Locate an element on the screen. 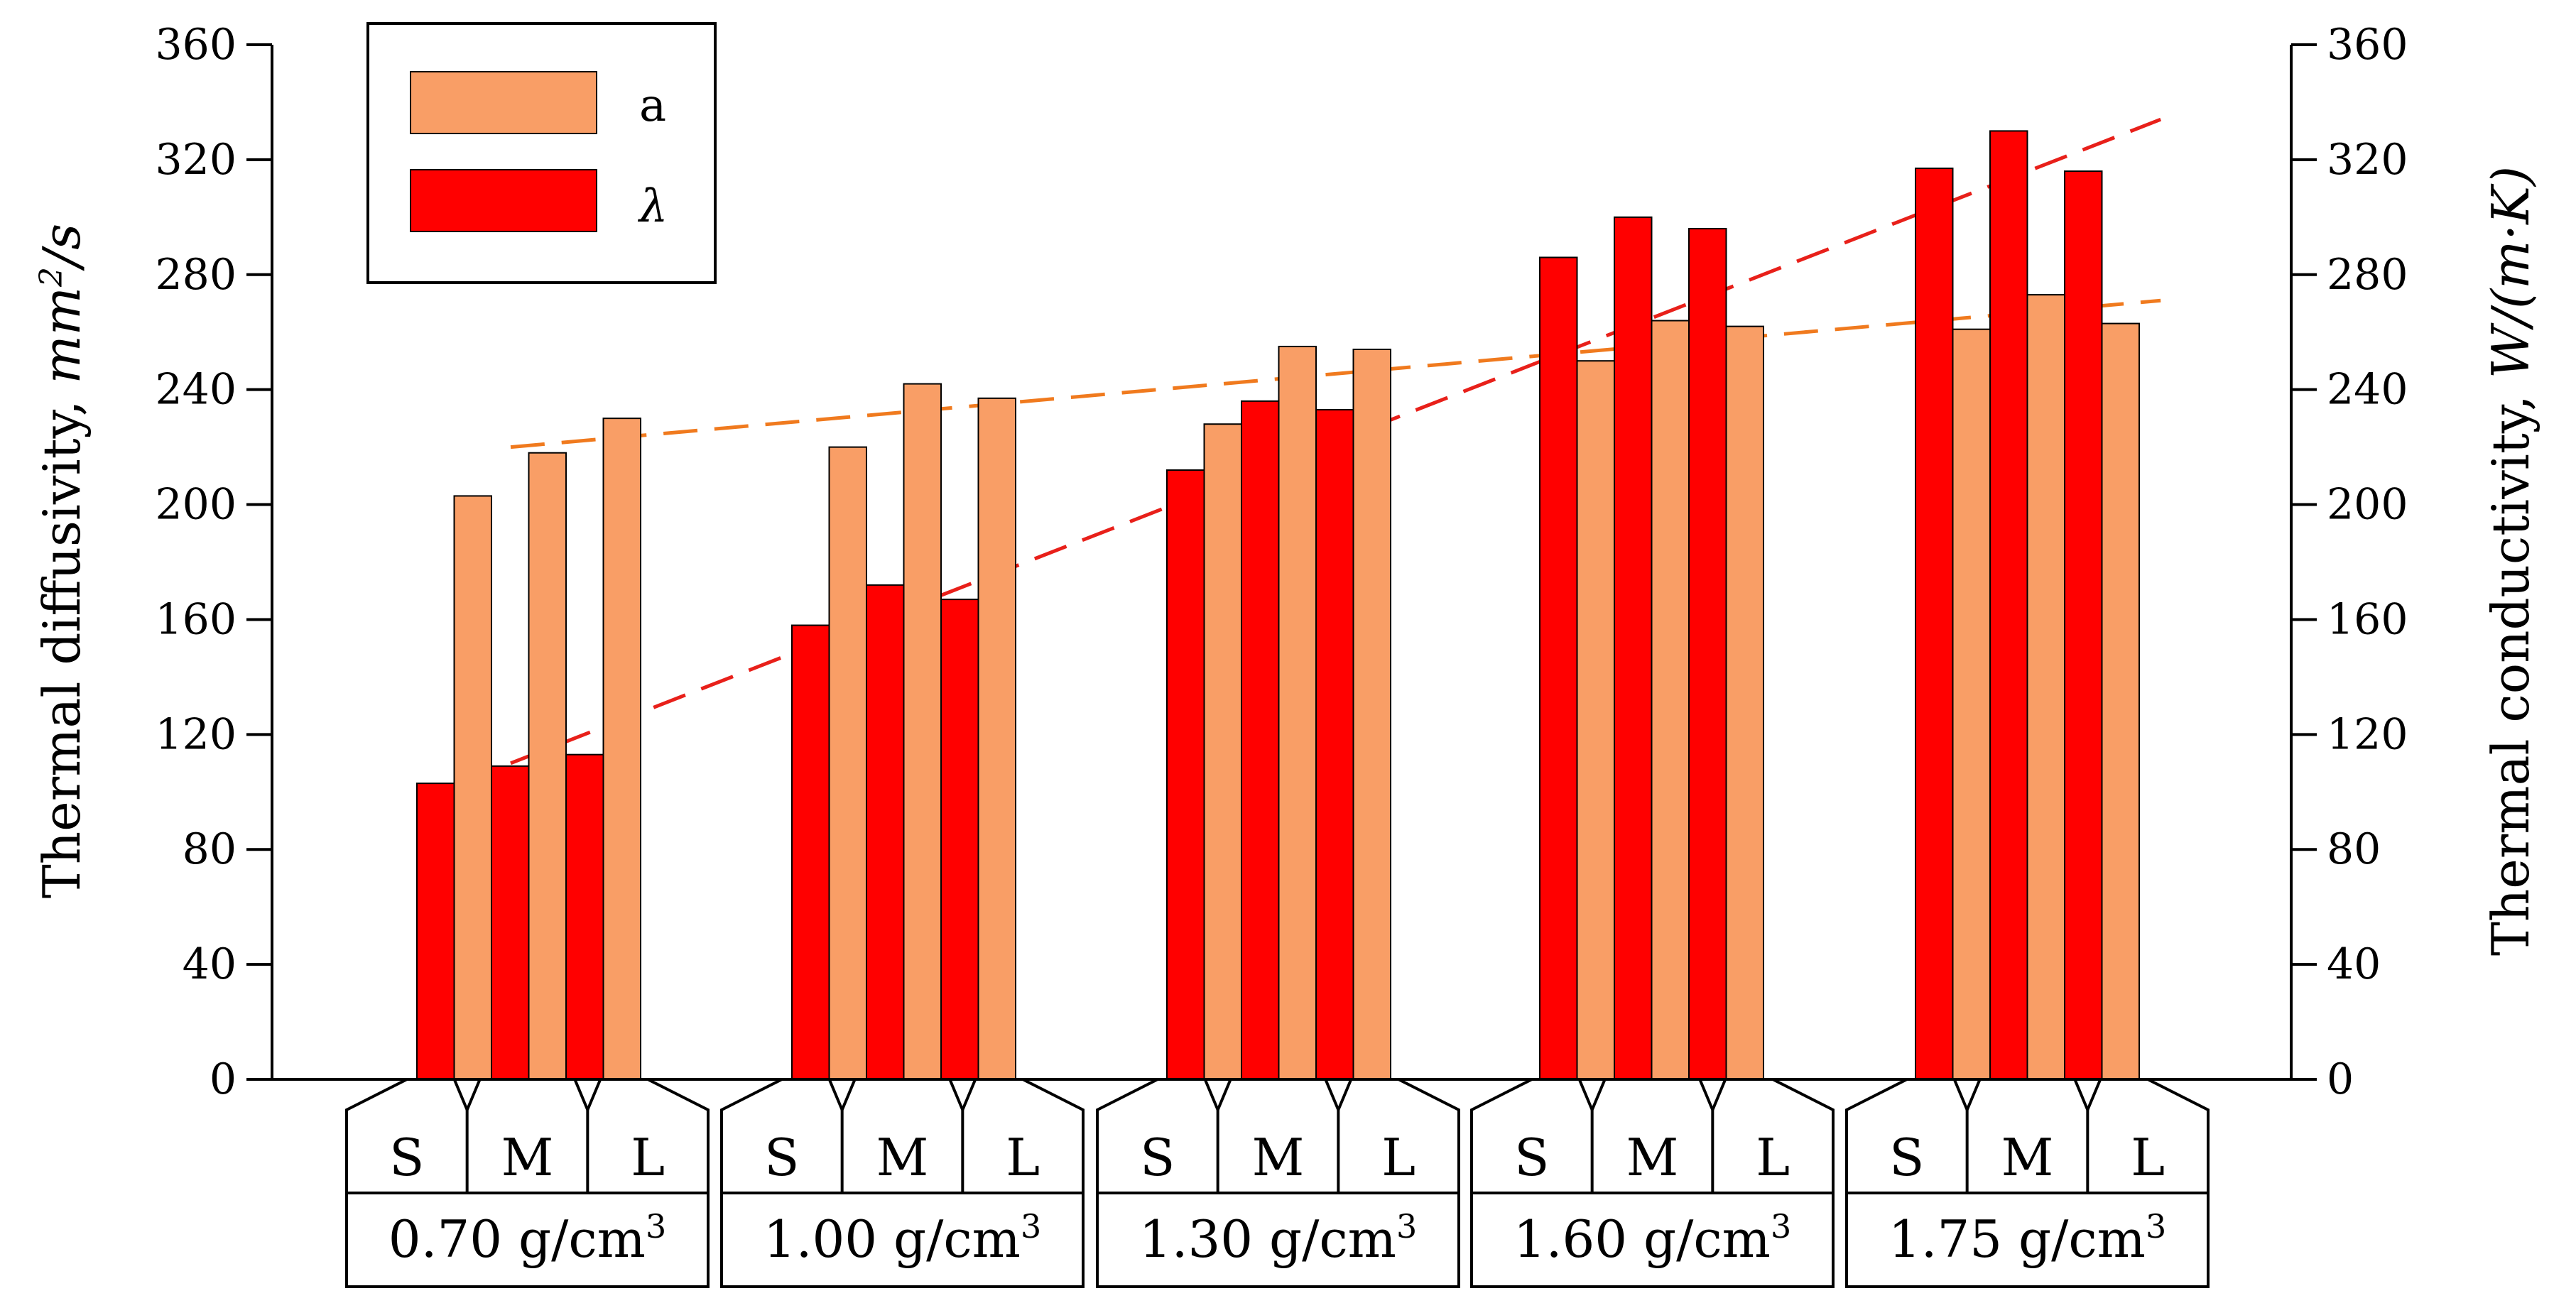  y-tick-label-left: 320 is located at coordinates (196, 160).